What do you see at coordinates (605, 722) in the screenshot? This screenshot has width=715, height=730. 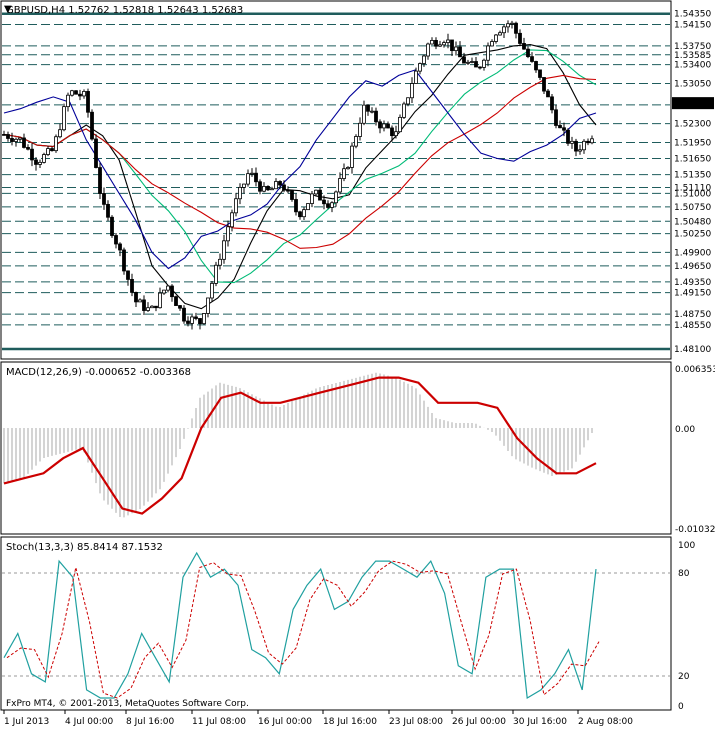 I see `time-tick-label: 2 Aug 08:00` at bounding box center [605, 722].